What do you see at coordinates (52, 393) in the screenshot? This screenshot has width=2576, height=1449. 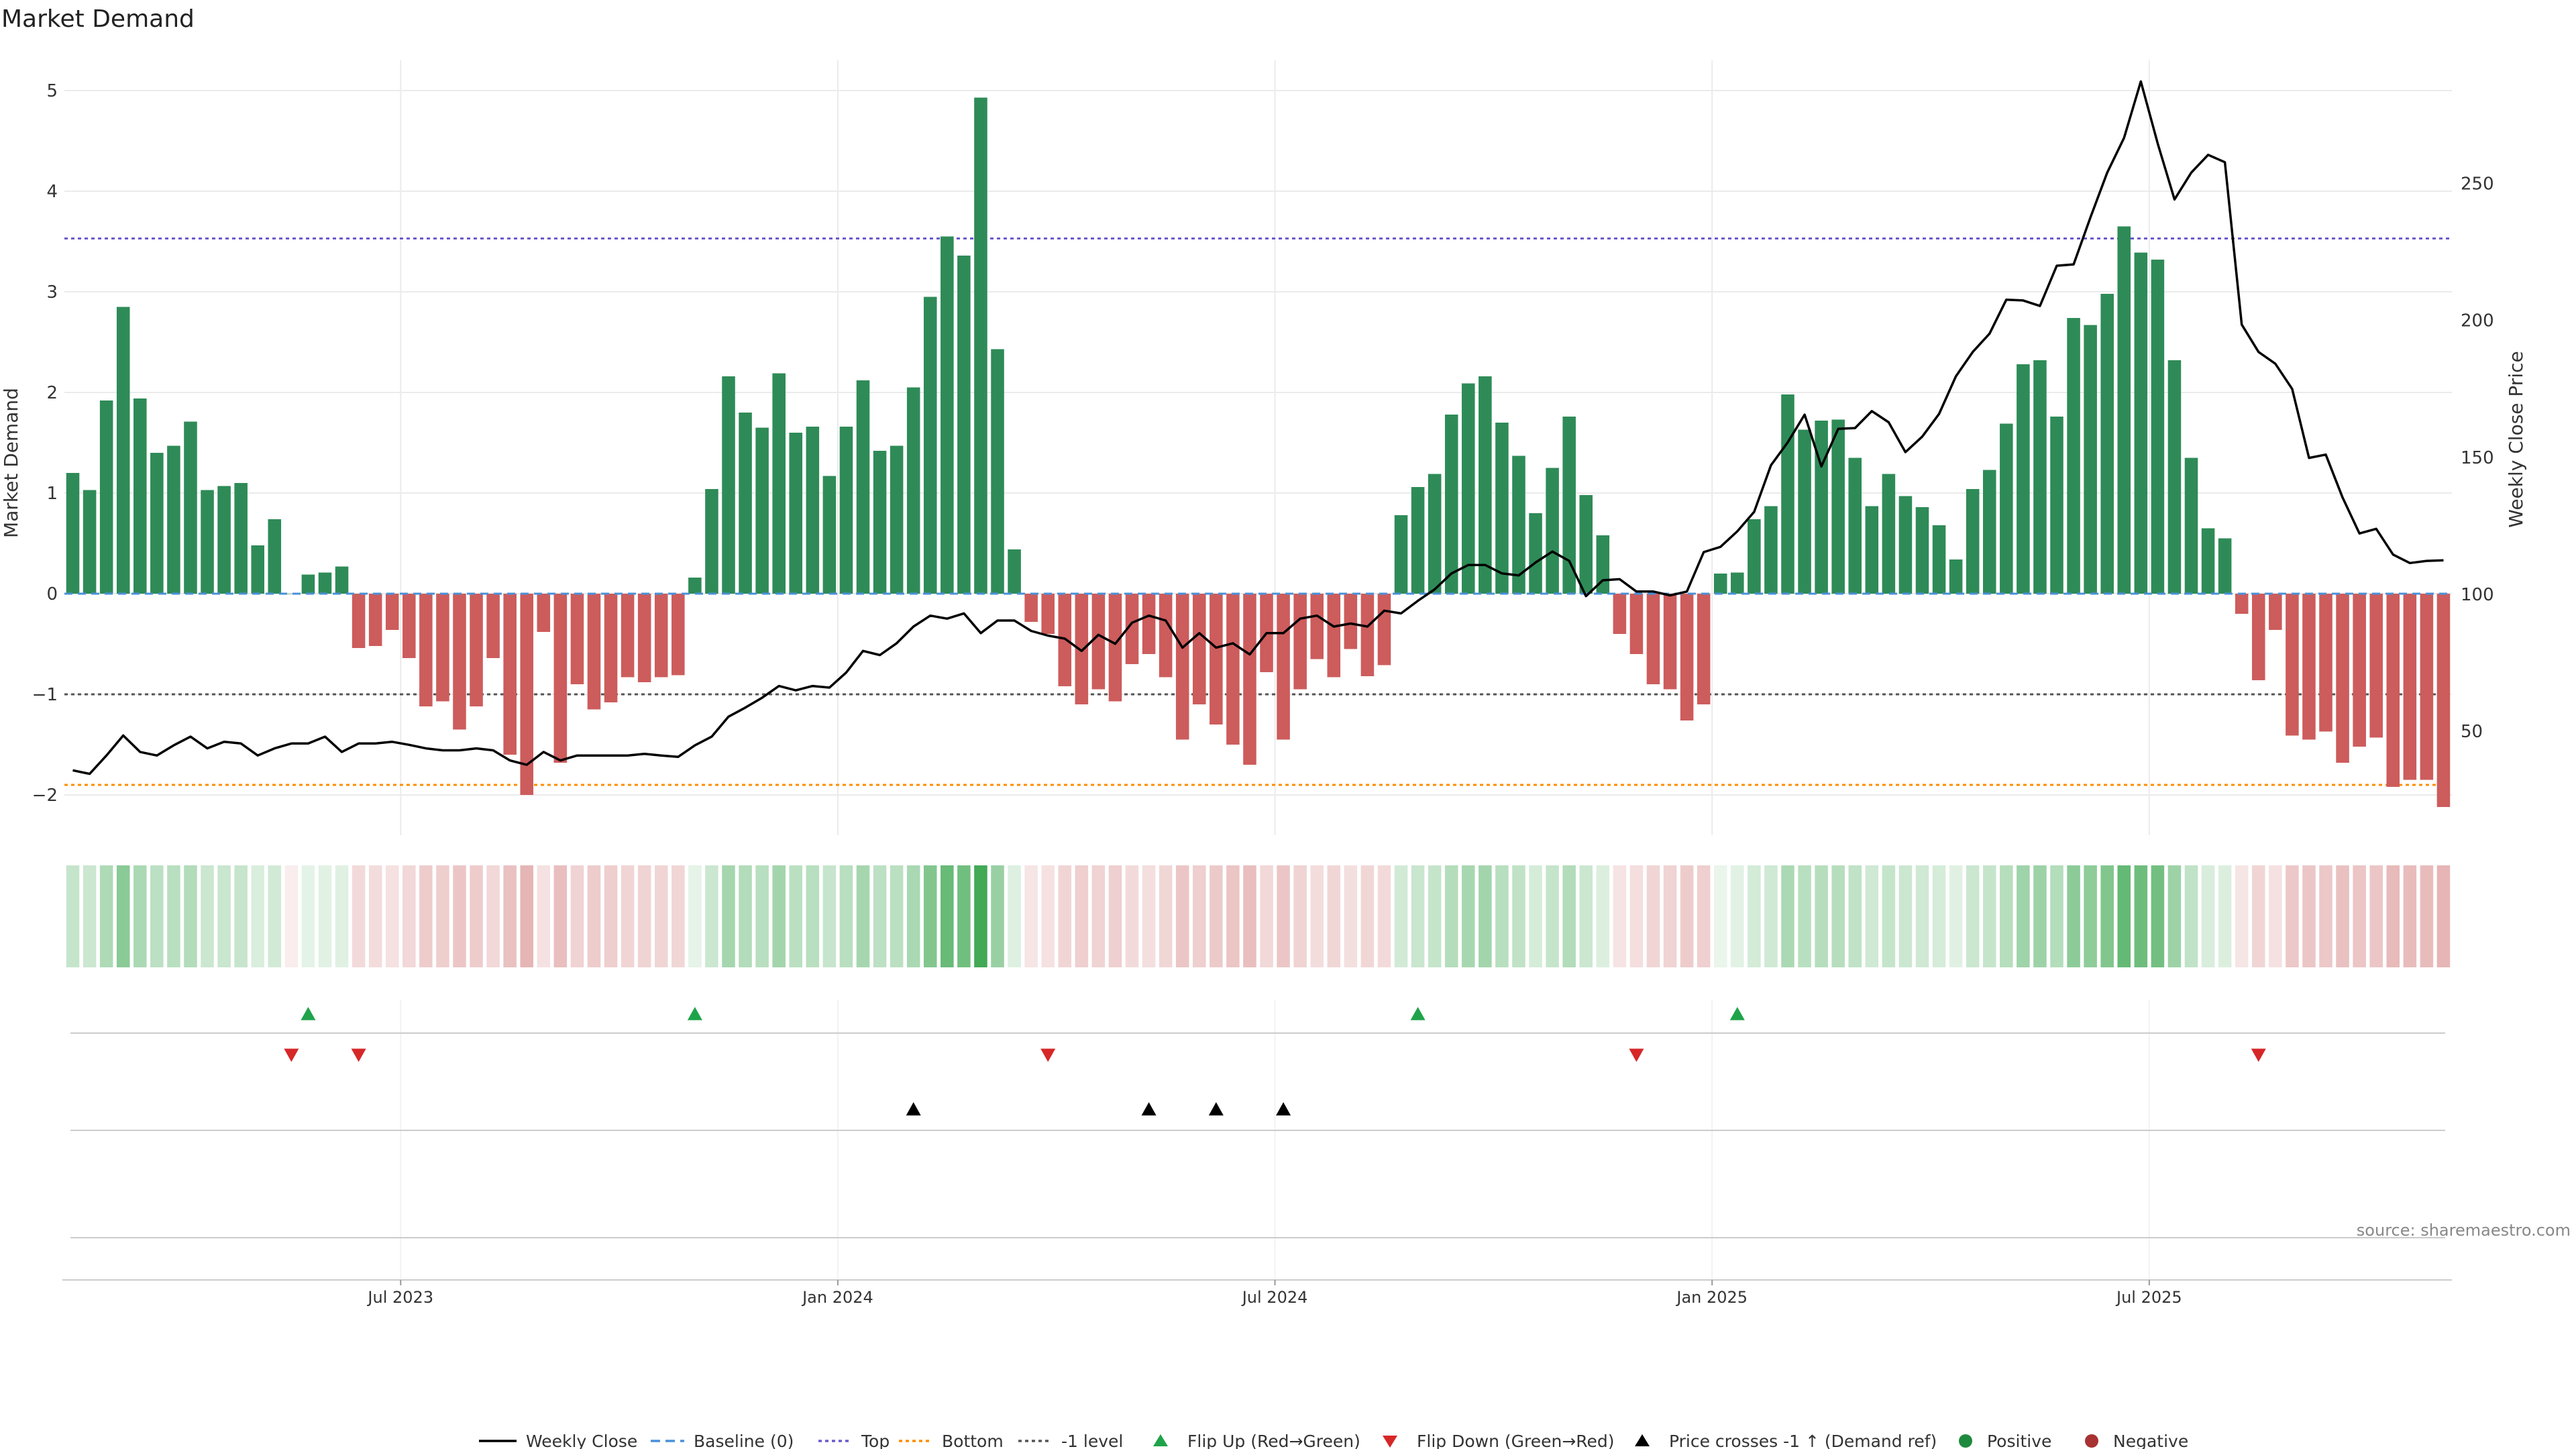 I see `y-tick-label: 2` at bounding box center [52, 393].